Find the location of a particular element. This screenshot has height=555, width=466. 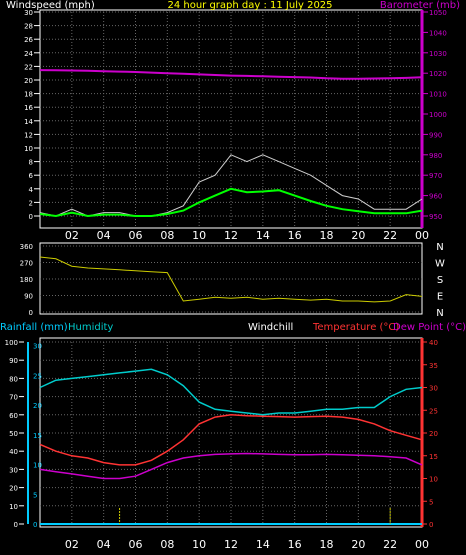

temperature-tick-label: 0 is located at coordinates (431, 525).